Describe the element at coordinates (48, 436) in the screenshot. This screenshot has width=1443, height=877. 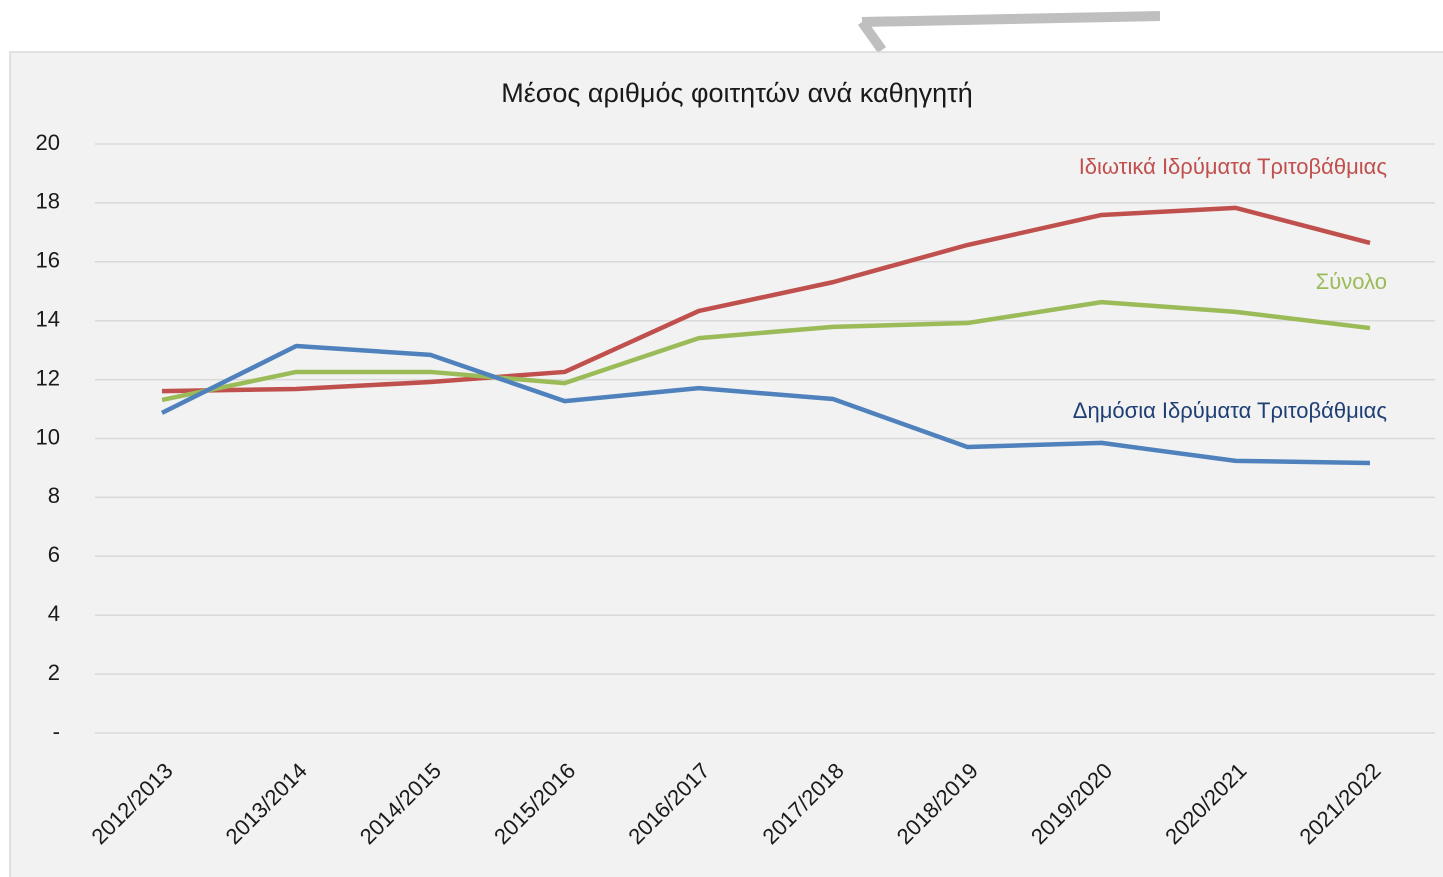
I see `y-tick-label: 10` at that location.